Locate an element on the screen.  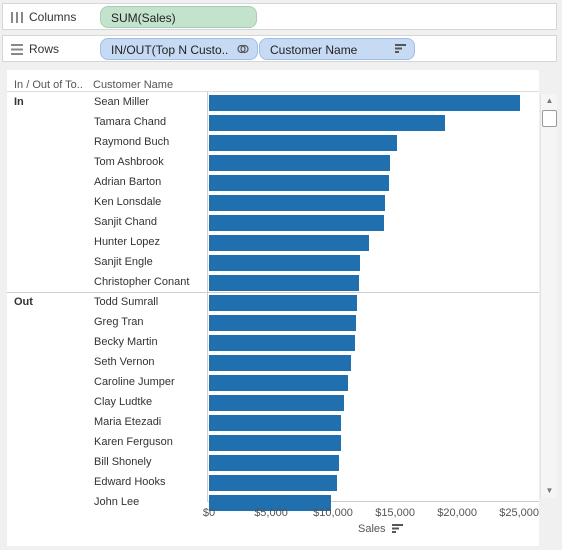
customer-label: Adrian Barton is located at coordinates (128, 182).